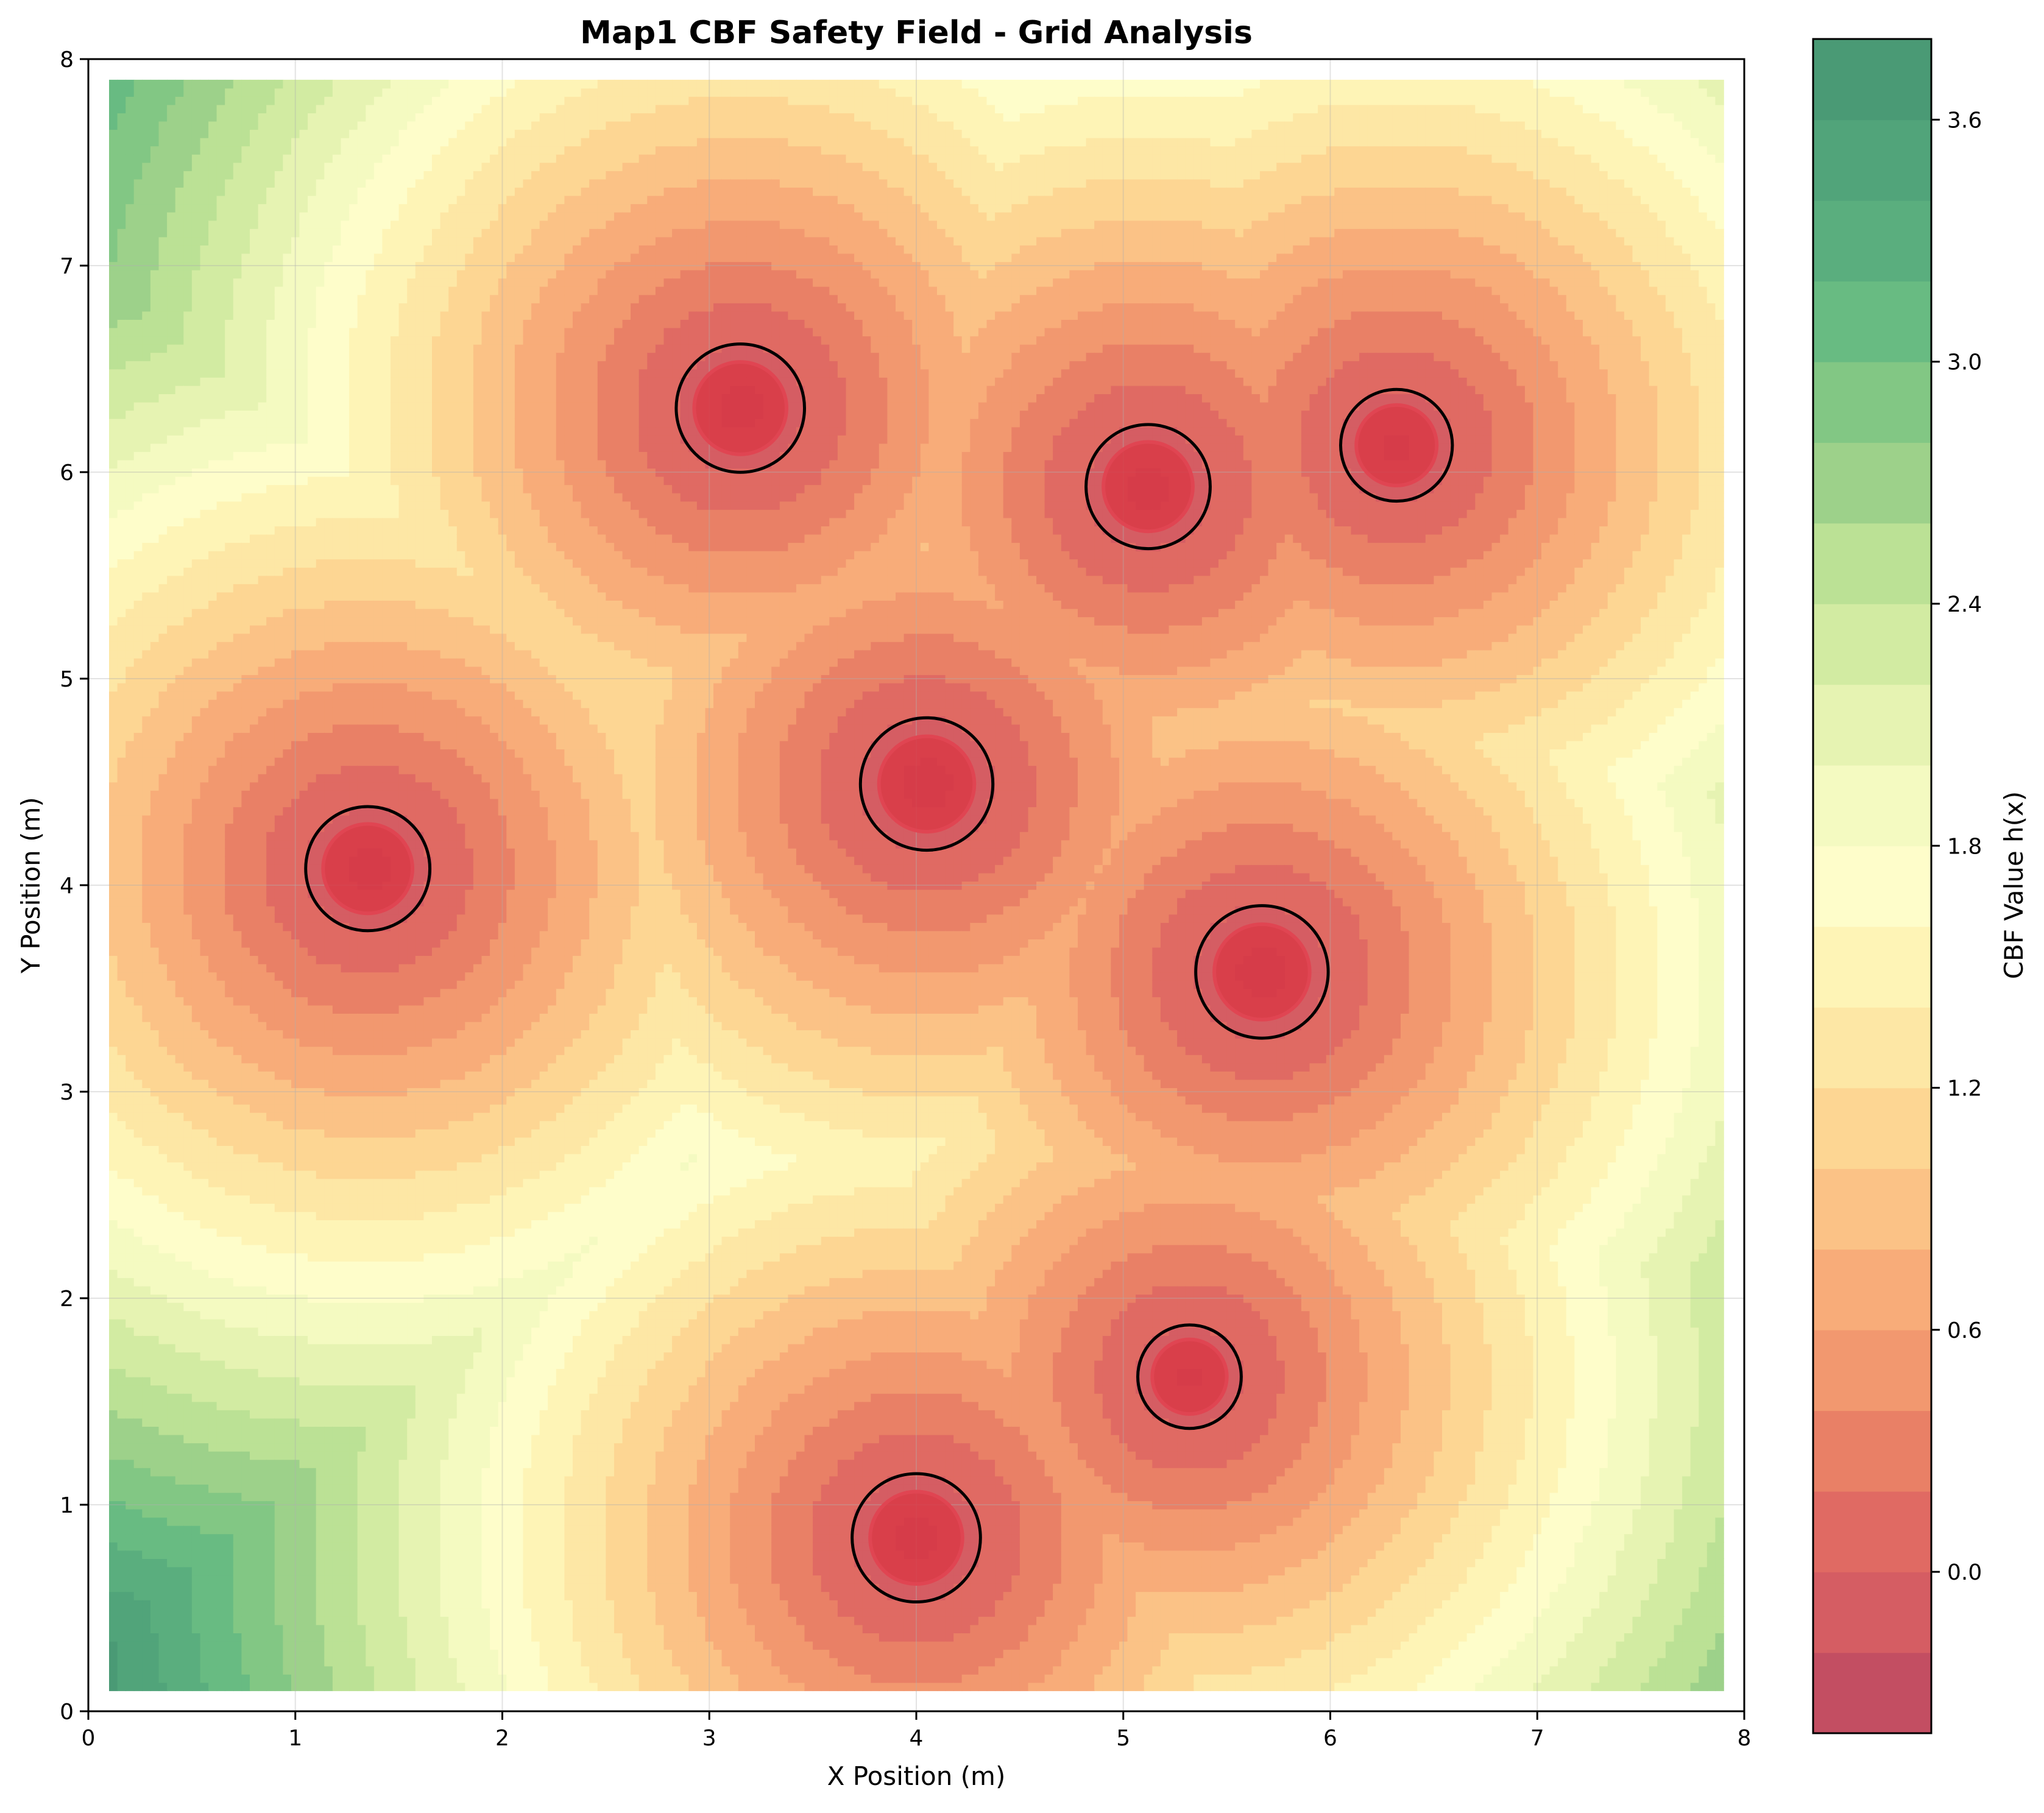 This screenshot has height=1813, width=2044. I want to click on colorbar-tick-label: 3.0, so click(1964, 362).